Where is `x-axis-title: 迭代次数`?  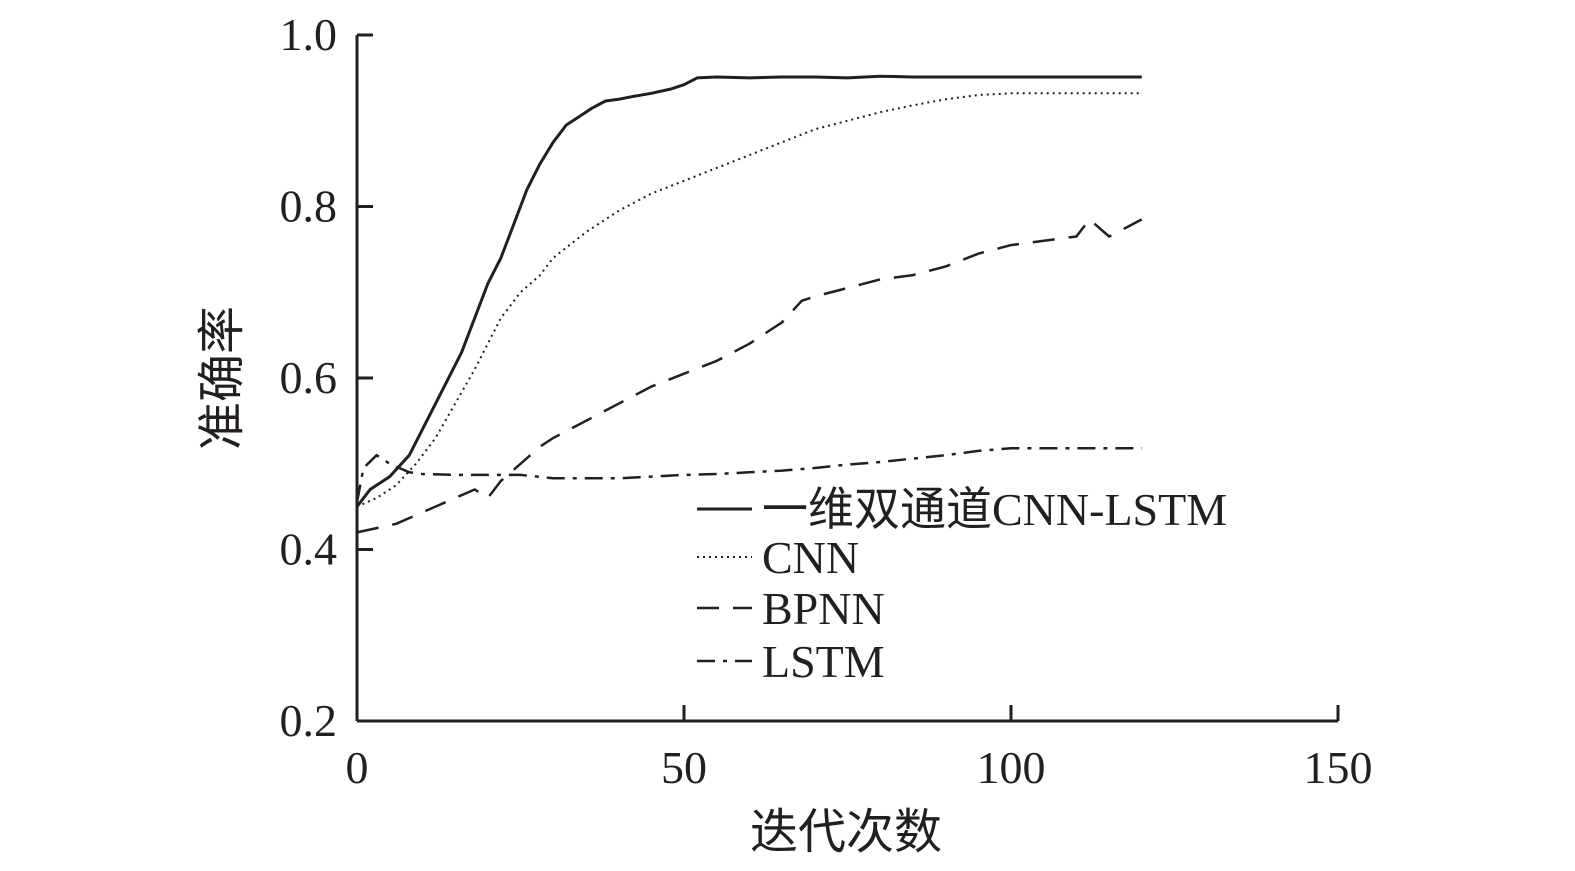 x-axis-title: 迭代次数 is located at coordinates (846, 832).